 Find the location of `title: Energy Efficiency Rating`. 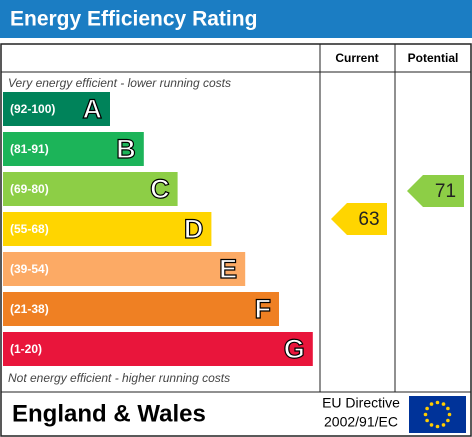

title: Energy Efficiency Rating is located at coordinates (133, 19).